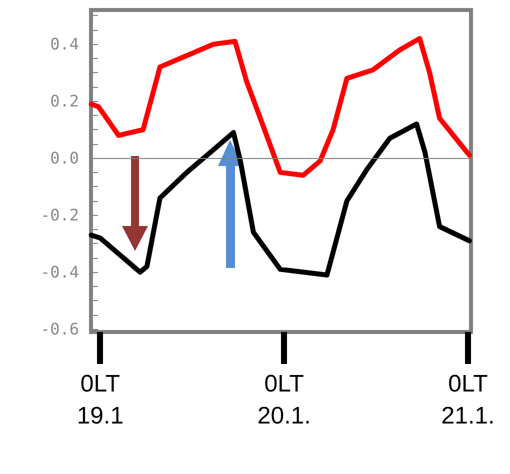 This screenshot has height=474, width=510. What do you see at coordinates (64, 158) in the screenshot?
I see `y-tick-label: 0.0` at bounding box center [64, 158].